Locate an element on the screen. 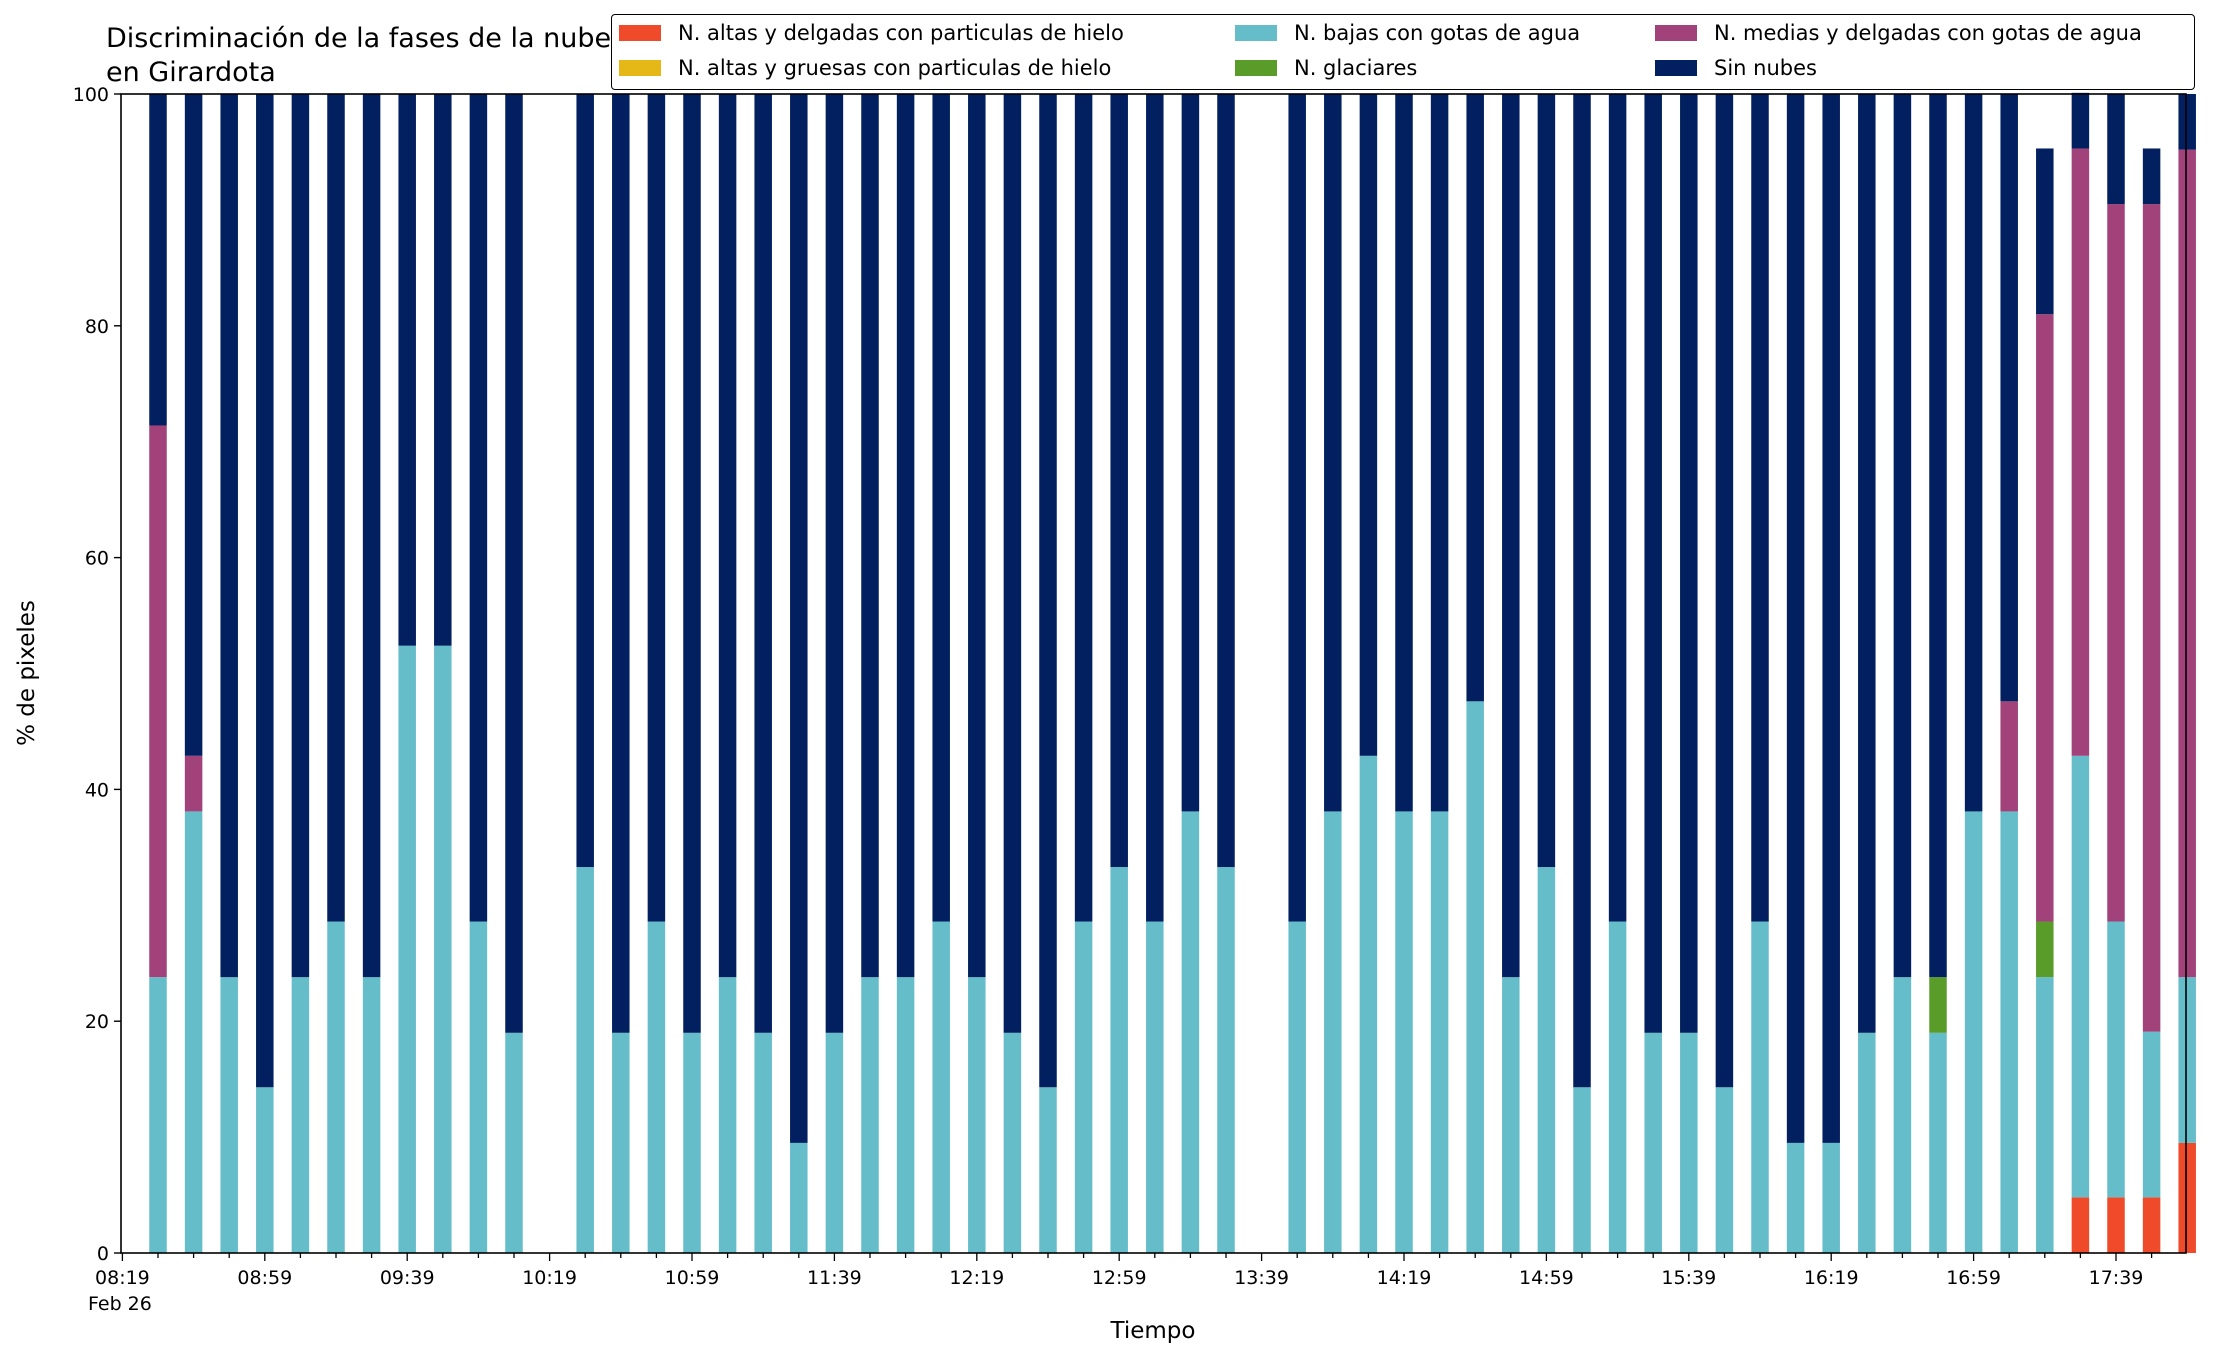  x-tick-label: 14:19 is located at coordinates (1404, 1278).